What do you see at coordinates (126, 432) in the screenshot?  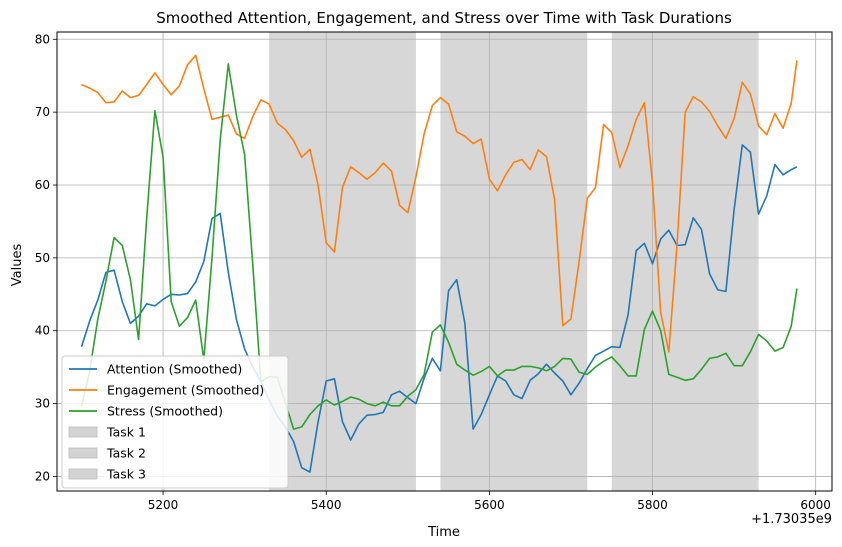 I see `legend-label-4: Task 1` at bounding box center [126, 432].